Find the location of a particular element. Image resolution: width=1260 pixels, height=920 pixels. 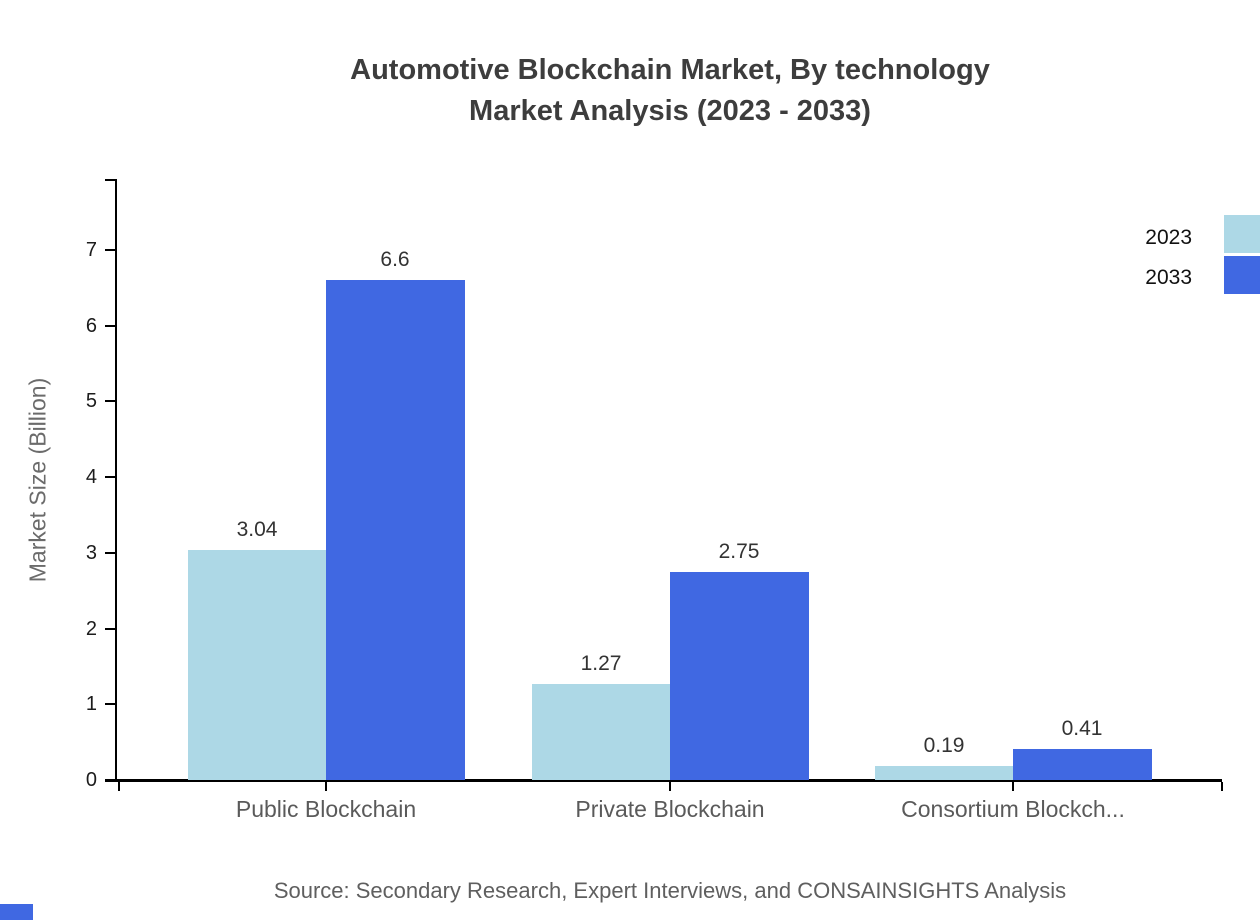

value-label-2033-1: 6.6 is located at coordinates (395, 260).